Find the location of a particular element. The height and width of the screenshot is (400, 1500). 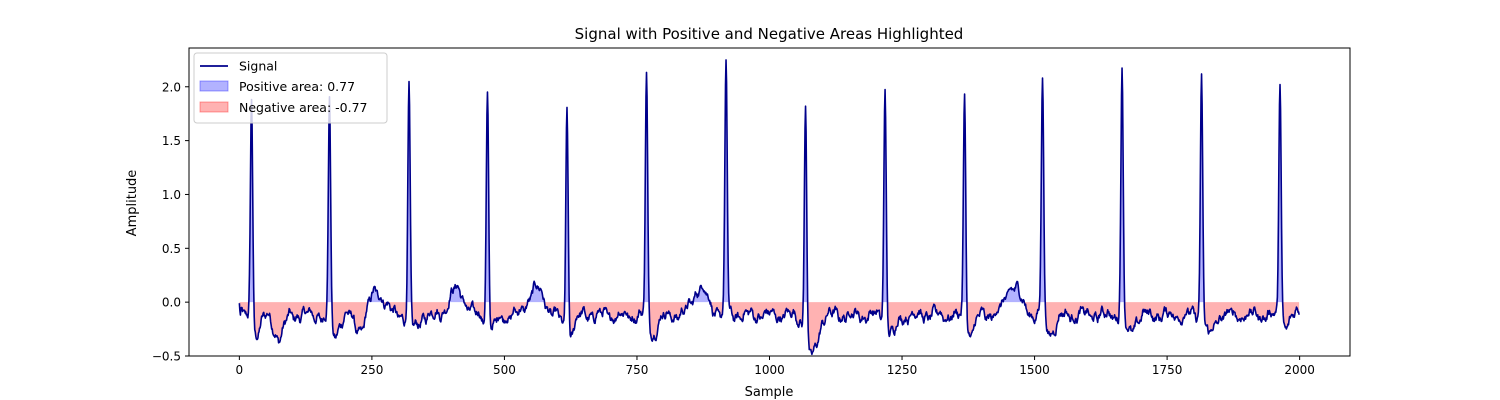

y-tick-label: 0.5 is located at coordinates (171, 249).